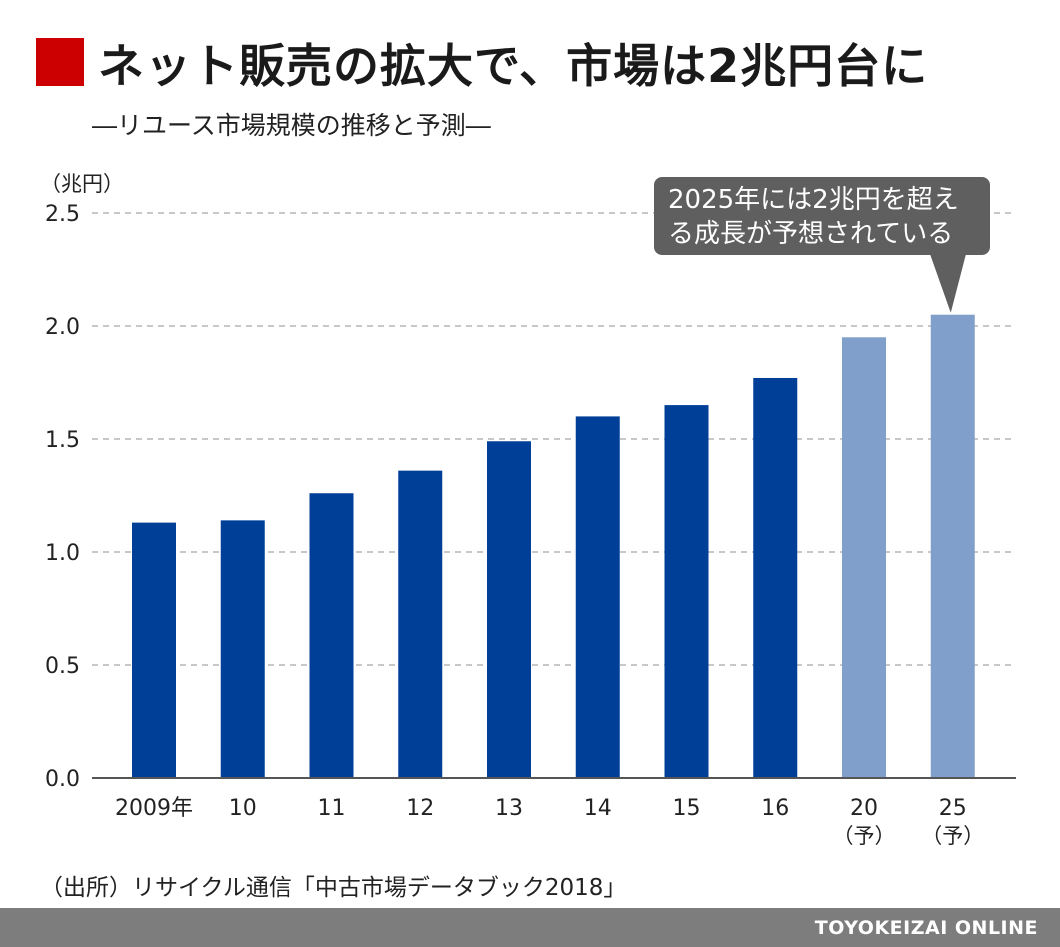  What do you see at coordinates (948, 283) in the screenshot?
I see `callout-pointer` at bounding box center [948, 283].